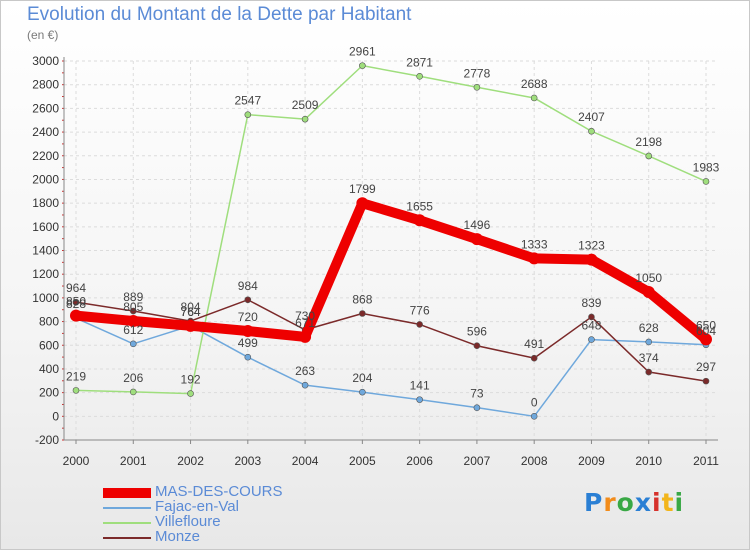 This screenshot has width=750, height=550. Describe the element at coordinates (706, 325) in the screenshot. I see `data-label: 650` at that location.